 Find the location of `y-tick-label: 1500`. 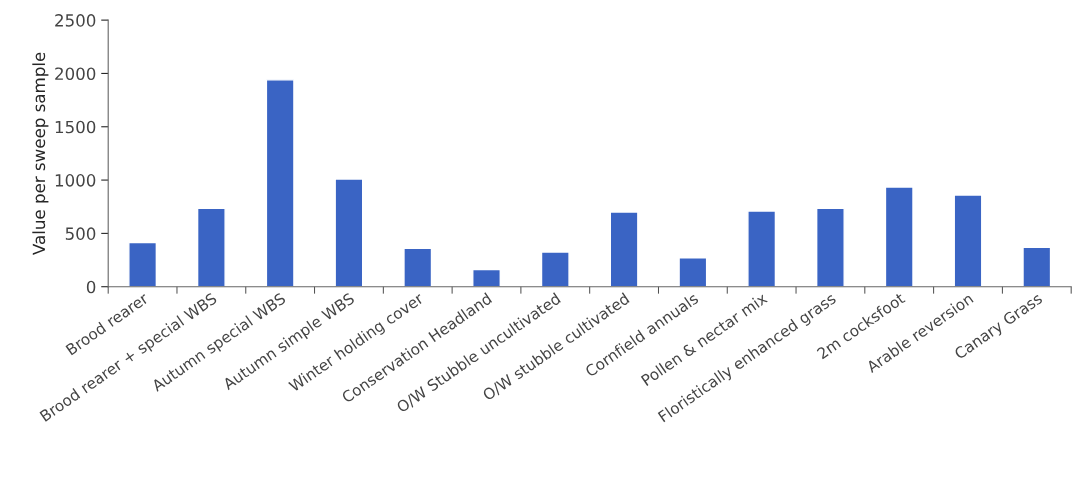

y-tick-label: 1500 is located at coordinates (75, 127).